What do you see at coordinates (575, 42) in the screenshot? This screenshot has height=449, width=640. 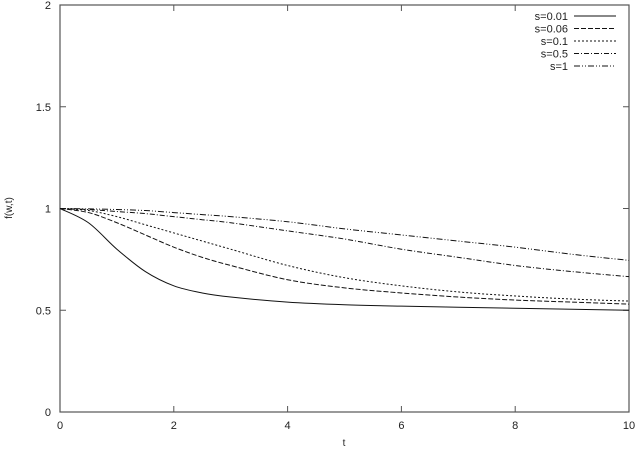 I see `legend: s=0.01s=0.06s=0.1s=0.5s=1` at bounding box center [575, 42].